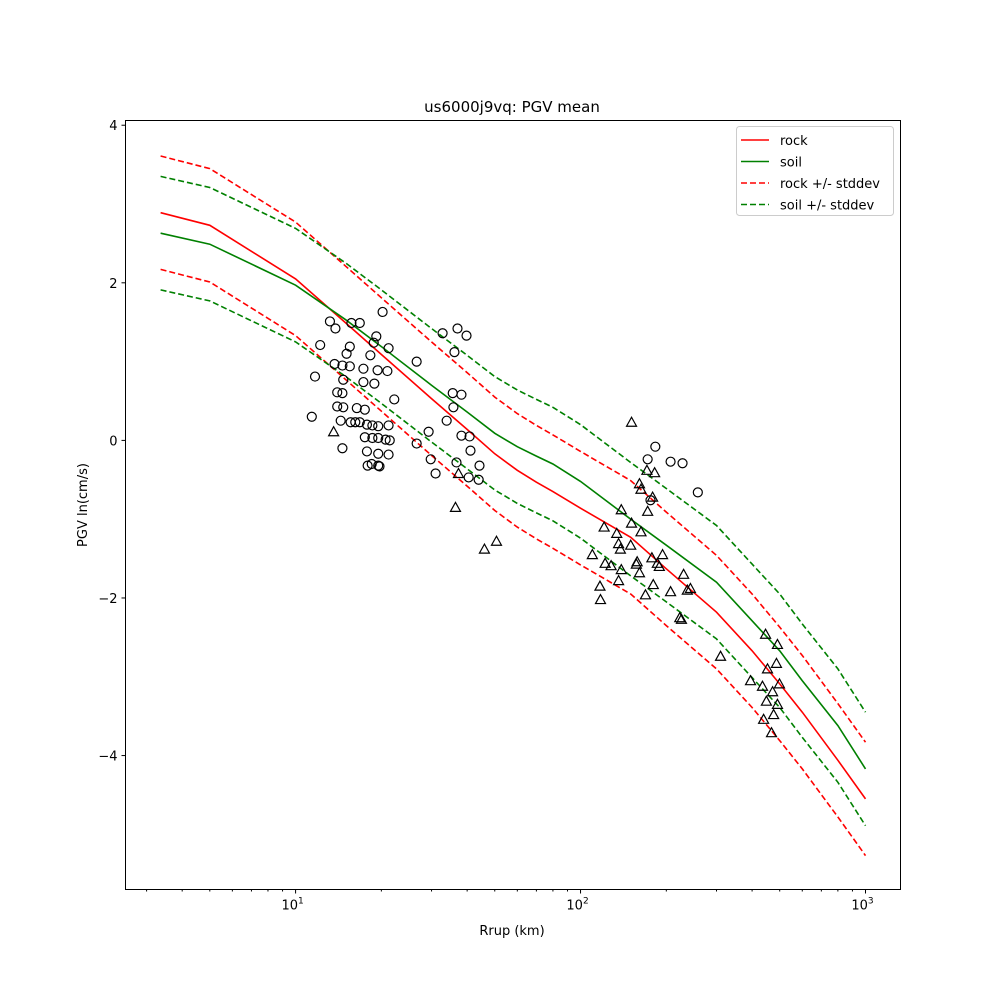 The image size is (1000, 1000). What do you see at coordinates (827, 206) in the screenshot?
I see `legend-label: soil +/- stddev` at bounding box center [827, 206].